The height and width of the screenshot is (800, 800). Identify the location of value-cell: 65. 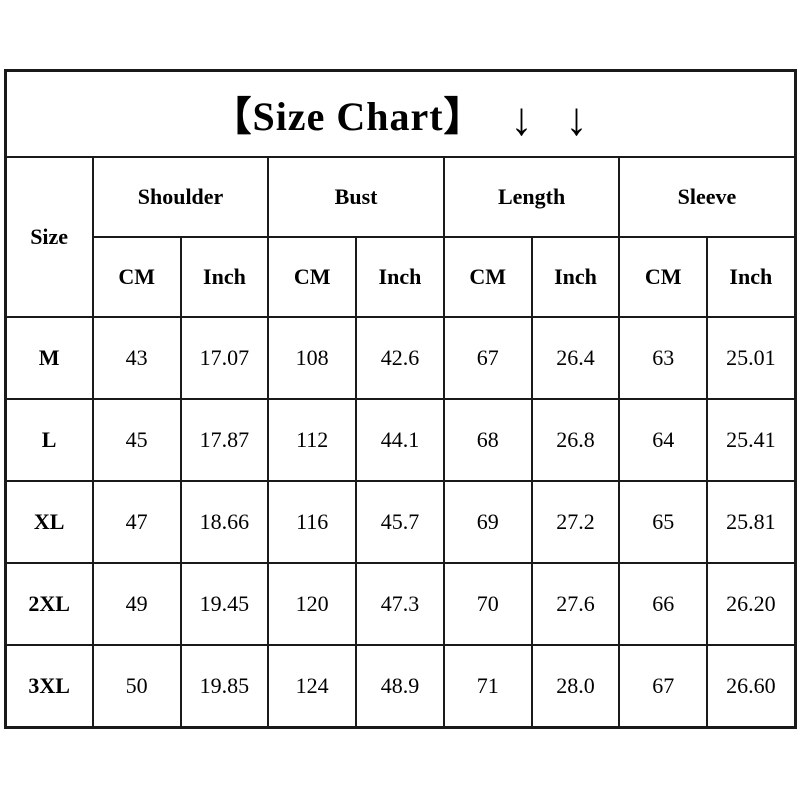
(663, 522).